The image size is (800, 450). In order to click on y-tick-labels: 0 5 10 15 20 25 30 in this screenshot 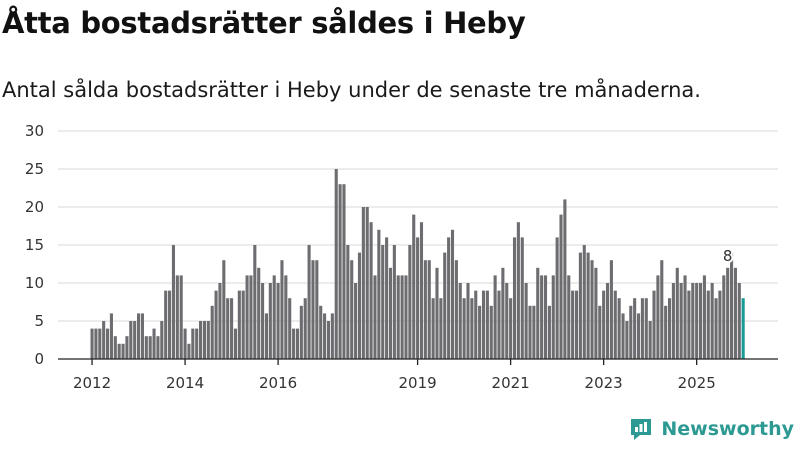, I will do `click(34, 245)`.